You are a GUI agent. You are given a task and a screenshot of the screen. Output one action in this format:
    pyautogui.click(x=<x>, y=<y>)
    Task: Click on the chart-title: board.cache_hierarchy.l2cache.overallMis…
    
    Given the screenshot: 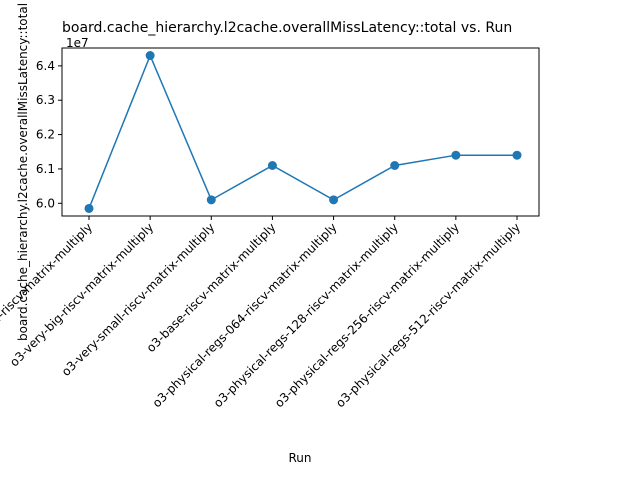 What is the action you would take?
    pyautogui.click(x=287, y=28)
    